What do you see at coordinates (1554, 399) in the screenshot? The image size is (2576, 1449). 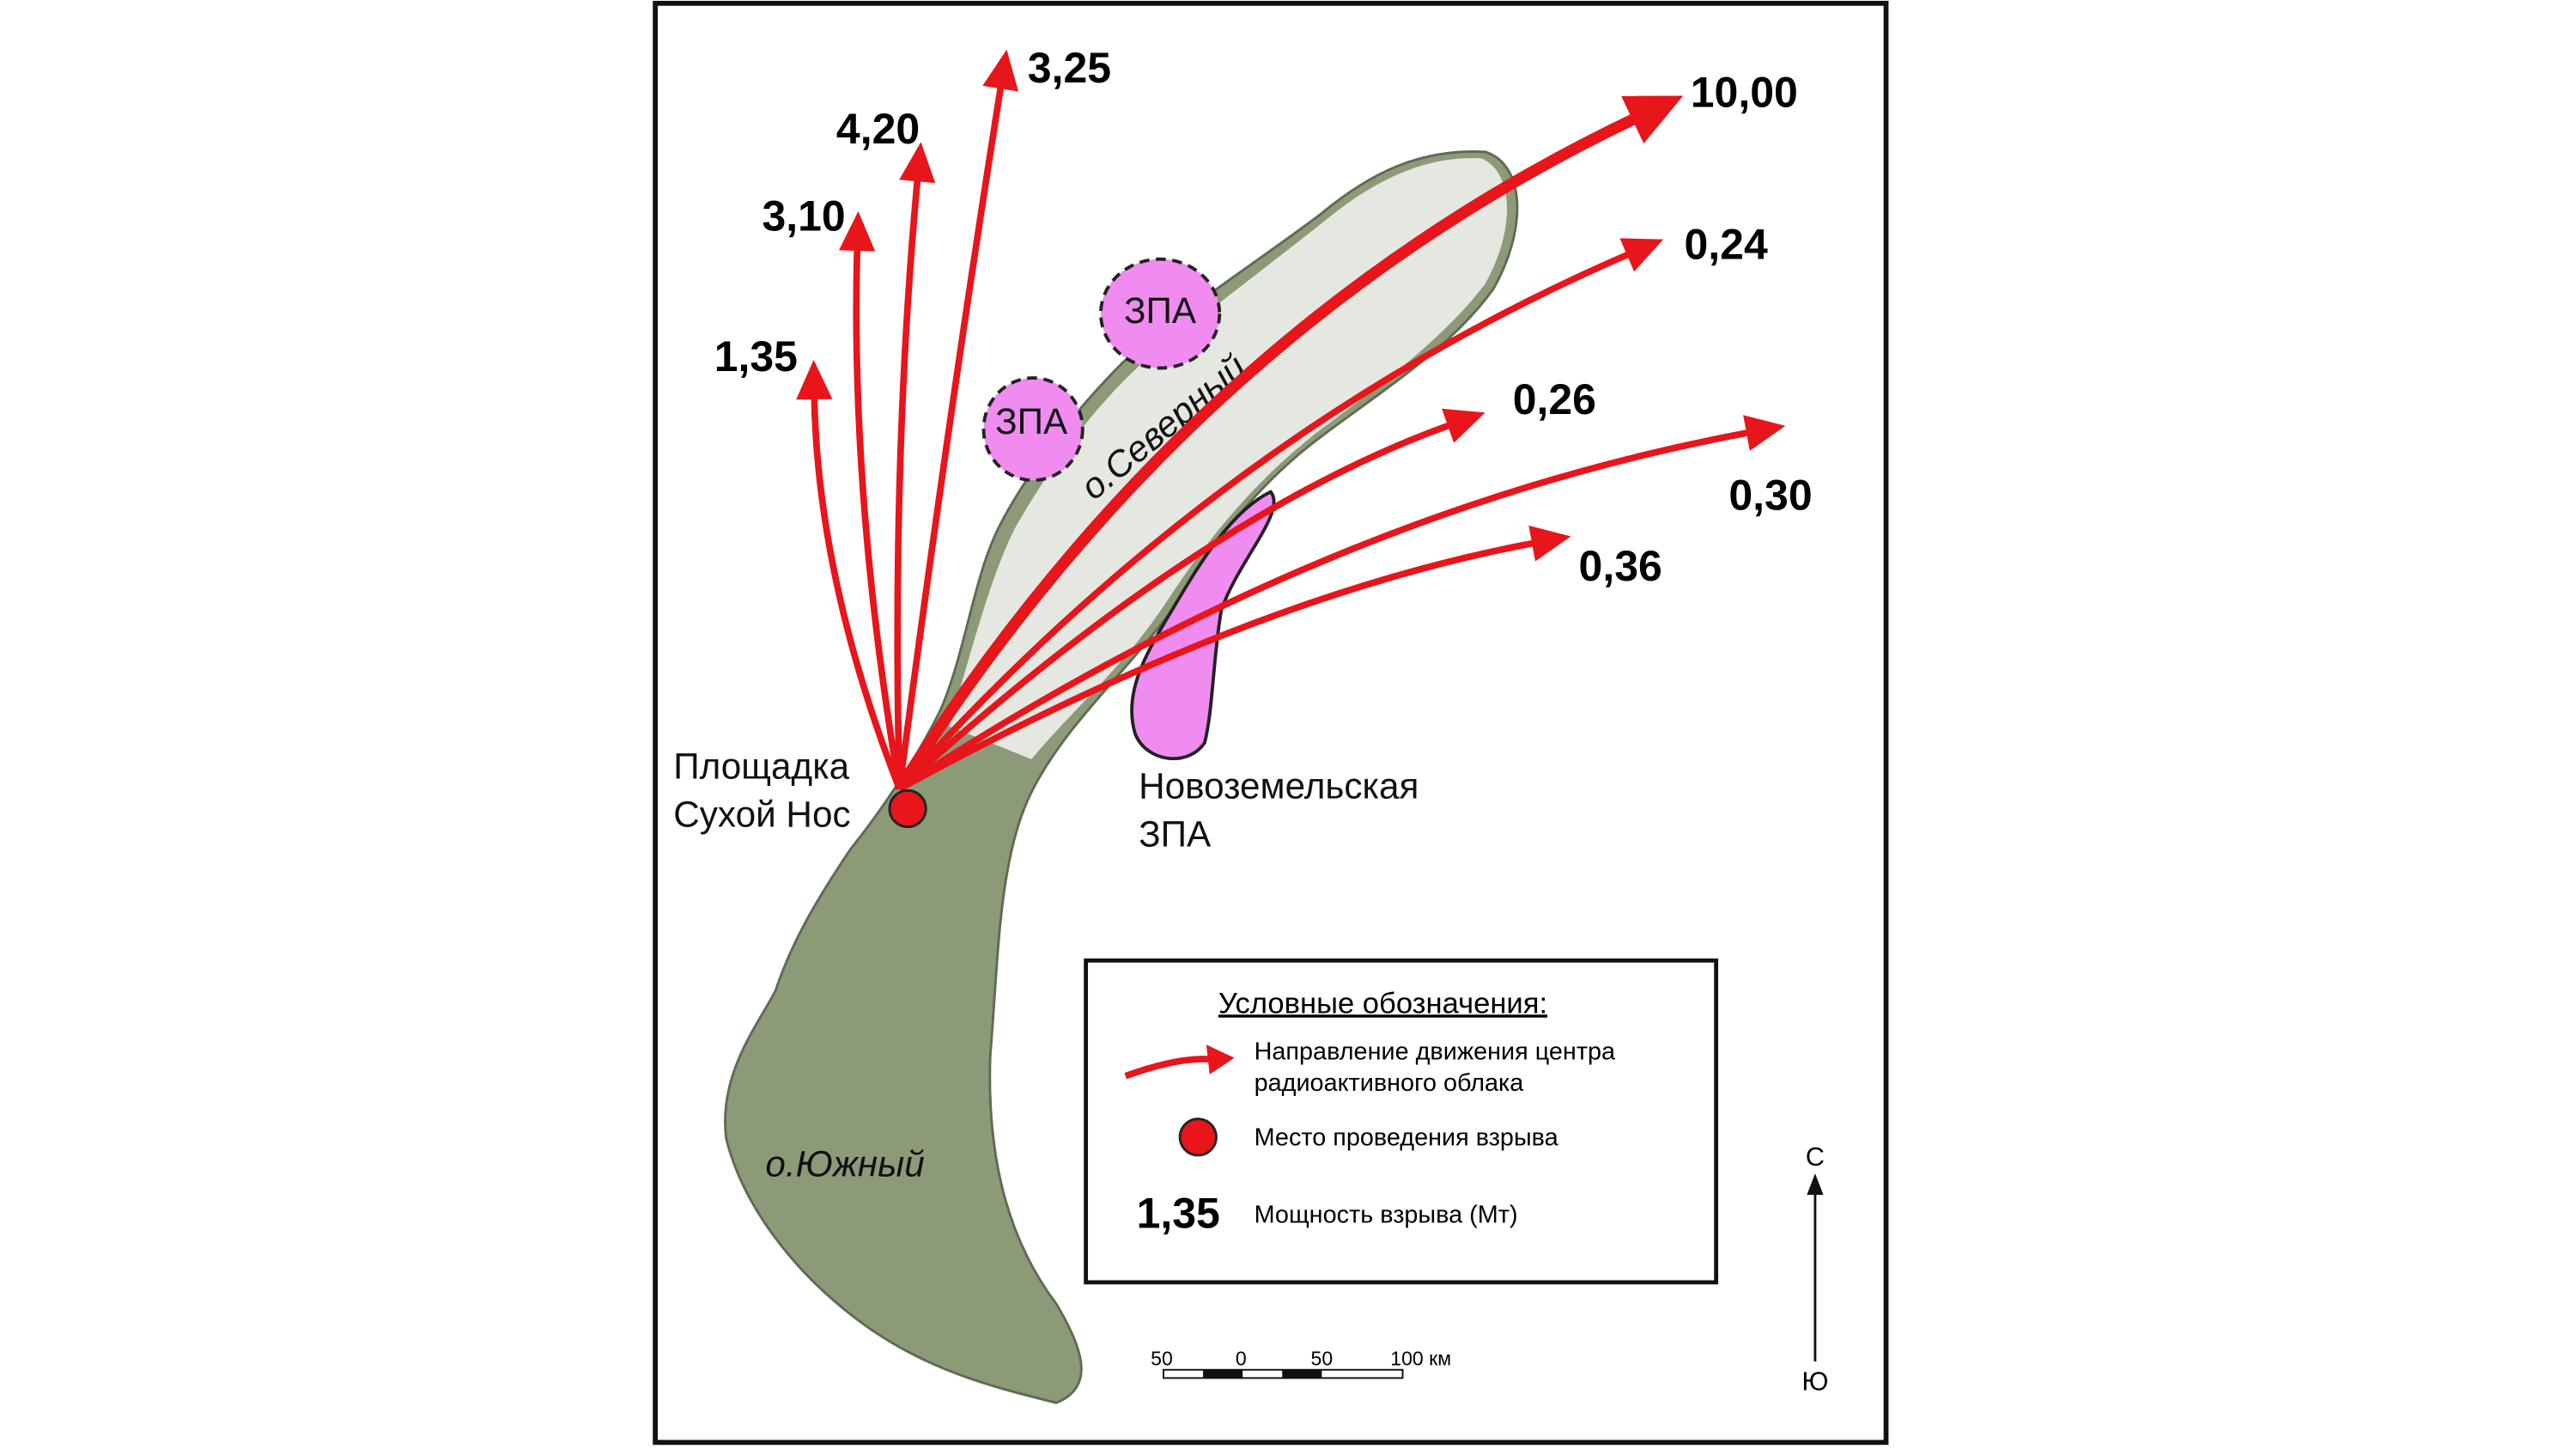 I see `yield-label: 0,26` at bounding box center [1554, 399].